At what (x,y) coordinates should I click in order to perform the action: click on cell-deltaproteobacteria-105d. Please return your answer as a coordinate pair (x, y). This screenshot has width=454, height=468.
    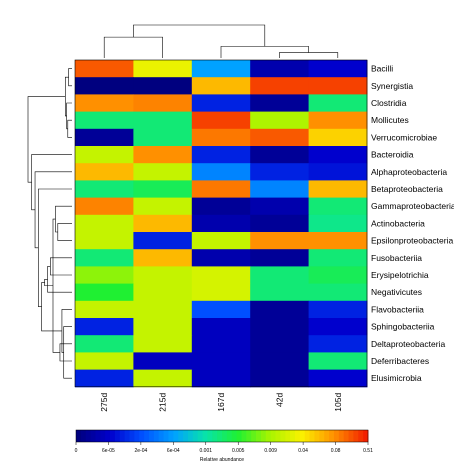
    Looking at the image, I should click on (338, 344).